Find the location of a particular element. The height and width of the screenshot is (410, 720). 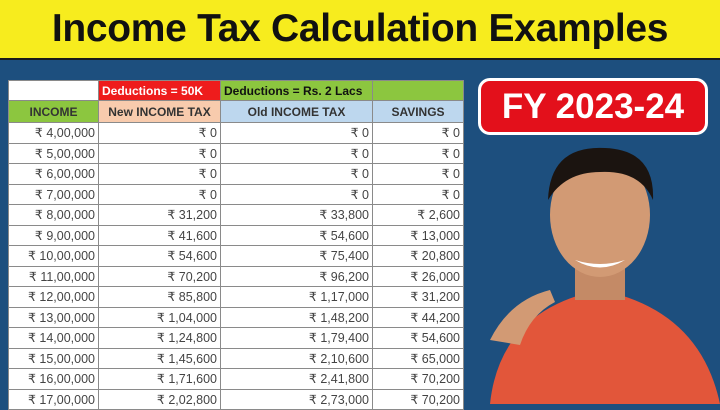

savings-cell: ₹ 20,800 is located at coordinates (418, 256).